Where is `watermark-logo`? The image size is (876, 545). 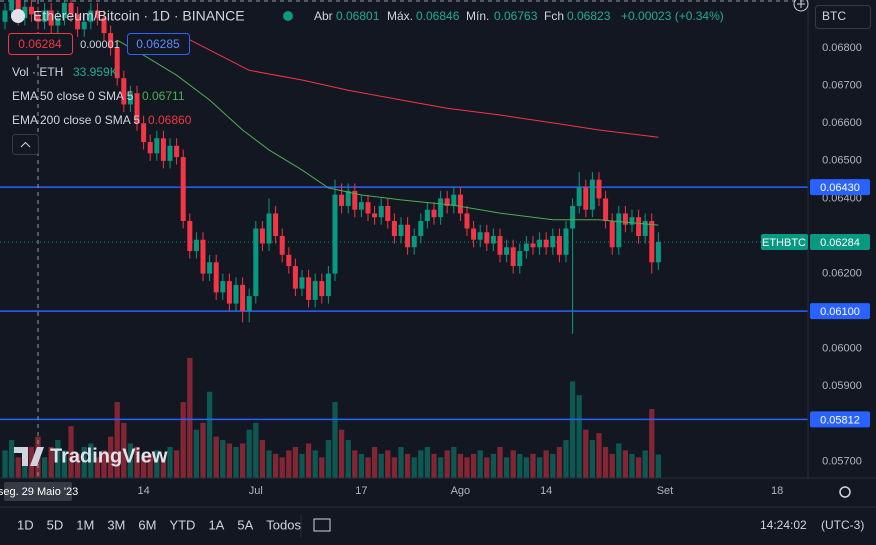
watermark-logo is located at coordinates (29, 456).